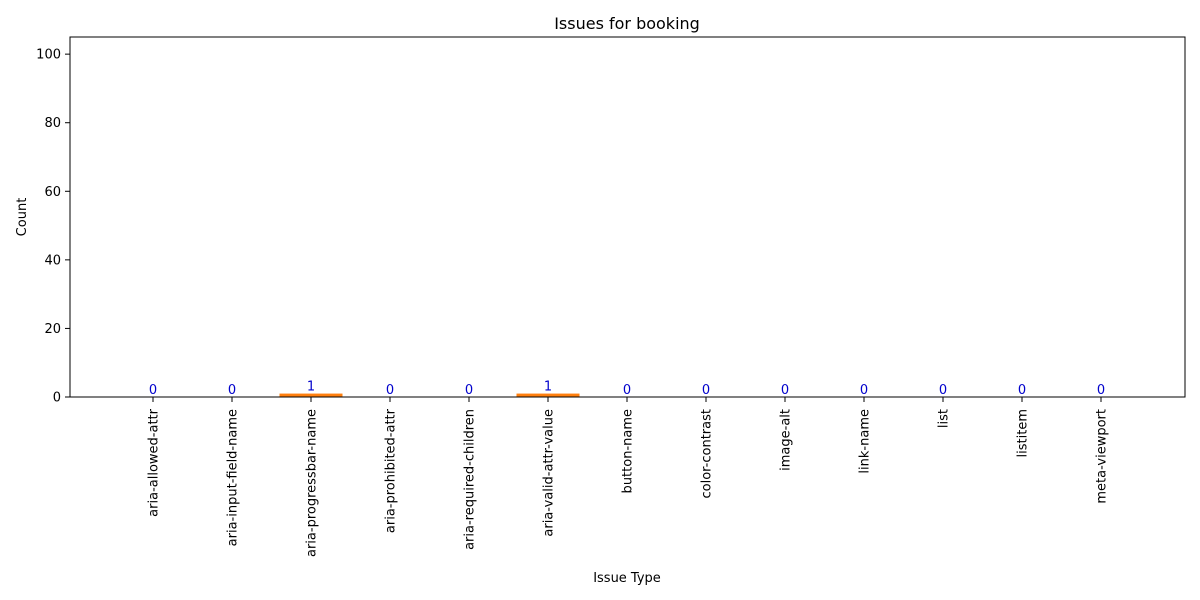 Image resolution: width=1200 pixels, height=600 pixels. What do you see at coordinates (786, 440) in the screenshot?
I see `x-tick-label: image-alt` at bounding box center [786, 440].